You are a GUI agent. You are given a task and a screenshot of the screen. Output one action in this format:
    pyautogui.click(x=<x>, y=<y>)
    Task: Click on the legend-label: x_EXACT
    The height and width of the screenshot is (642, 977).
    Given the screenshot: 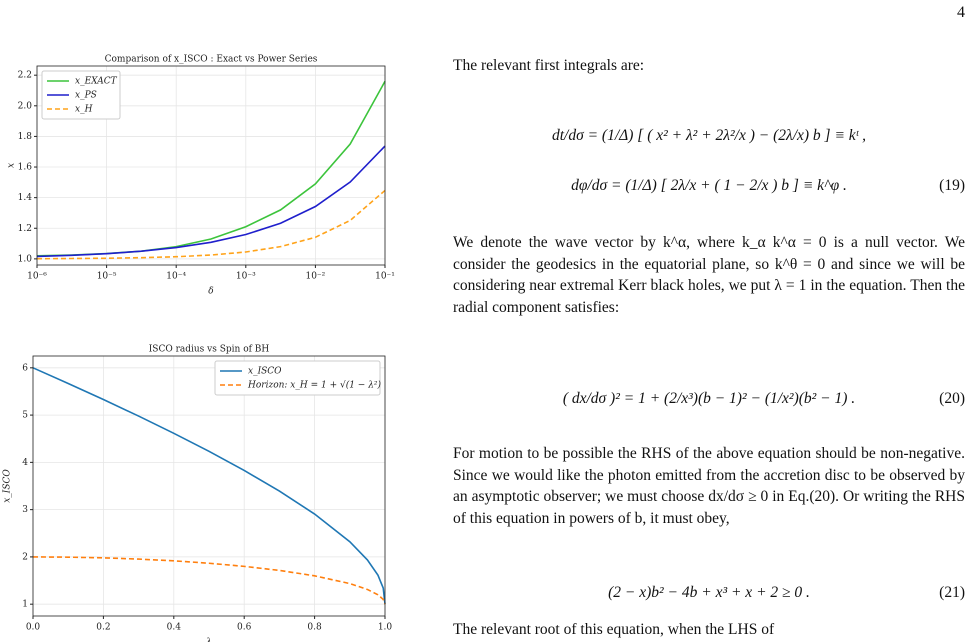 What is the action you would take?
    pyautogui.click(x=96, y=82)
    